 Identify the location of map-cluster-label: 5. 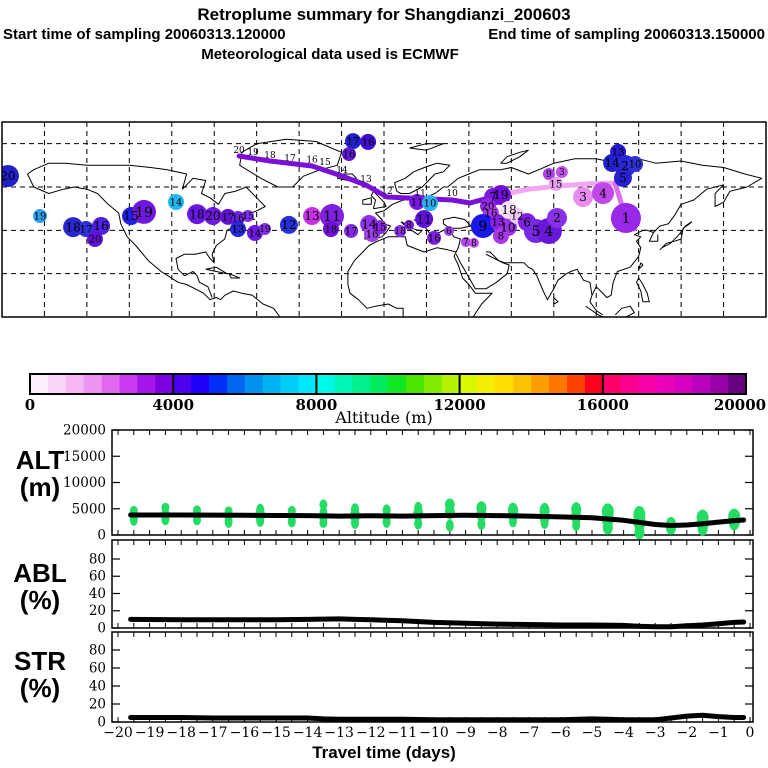
(535, 232).